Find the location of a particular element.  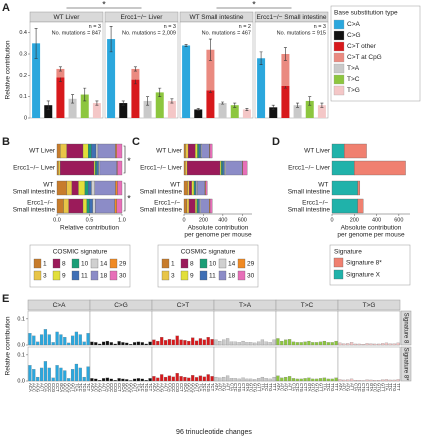

legend-label: 29 is located at coordinates (251, 264).